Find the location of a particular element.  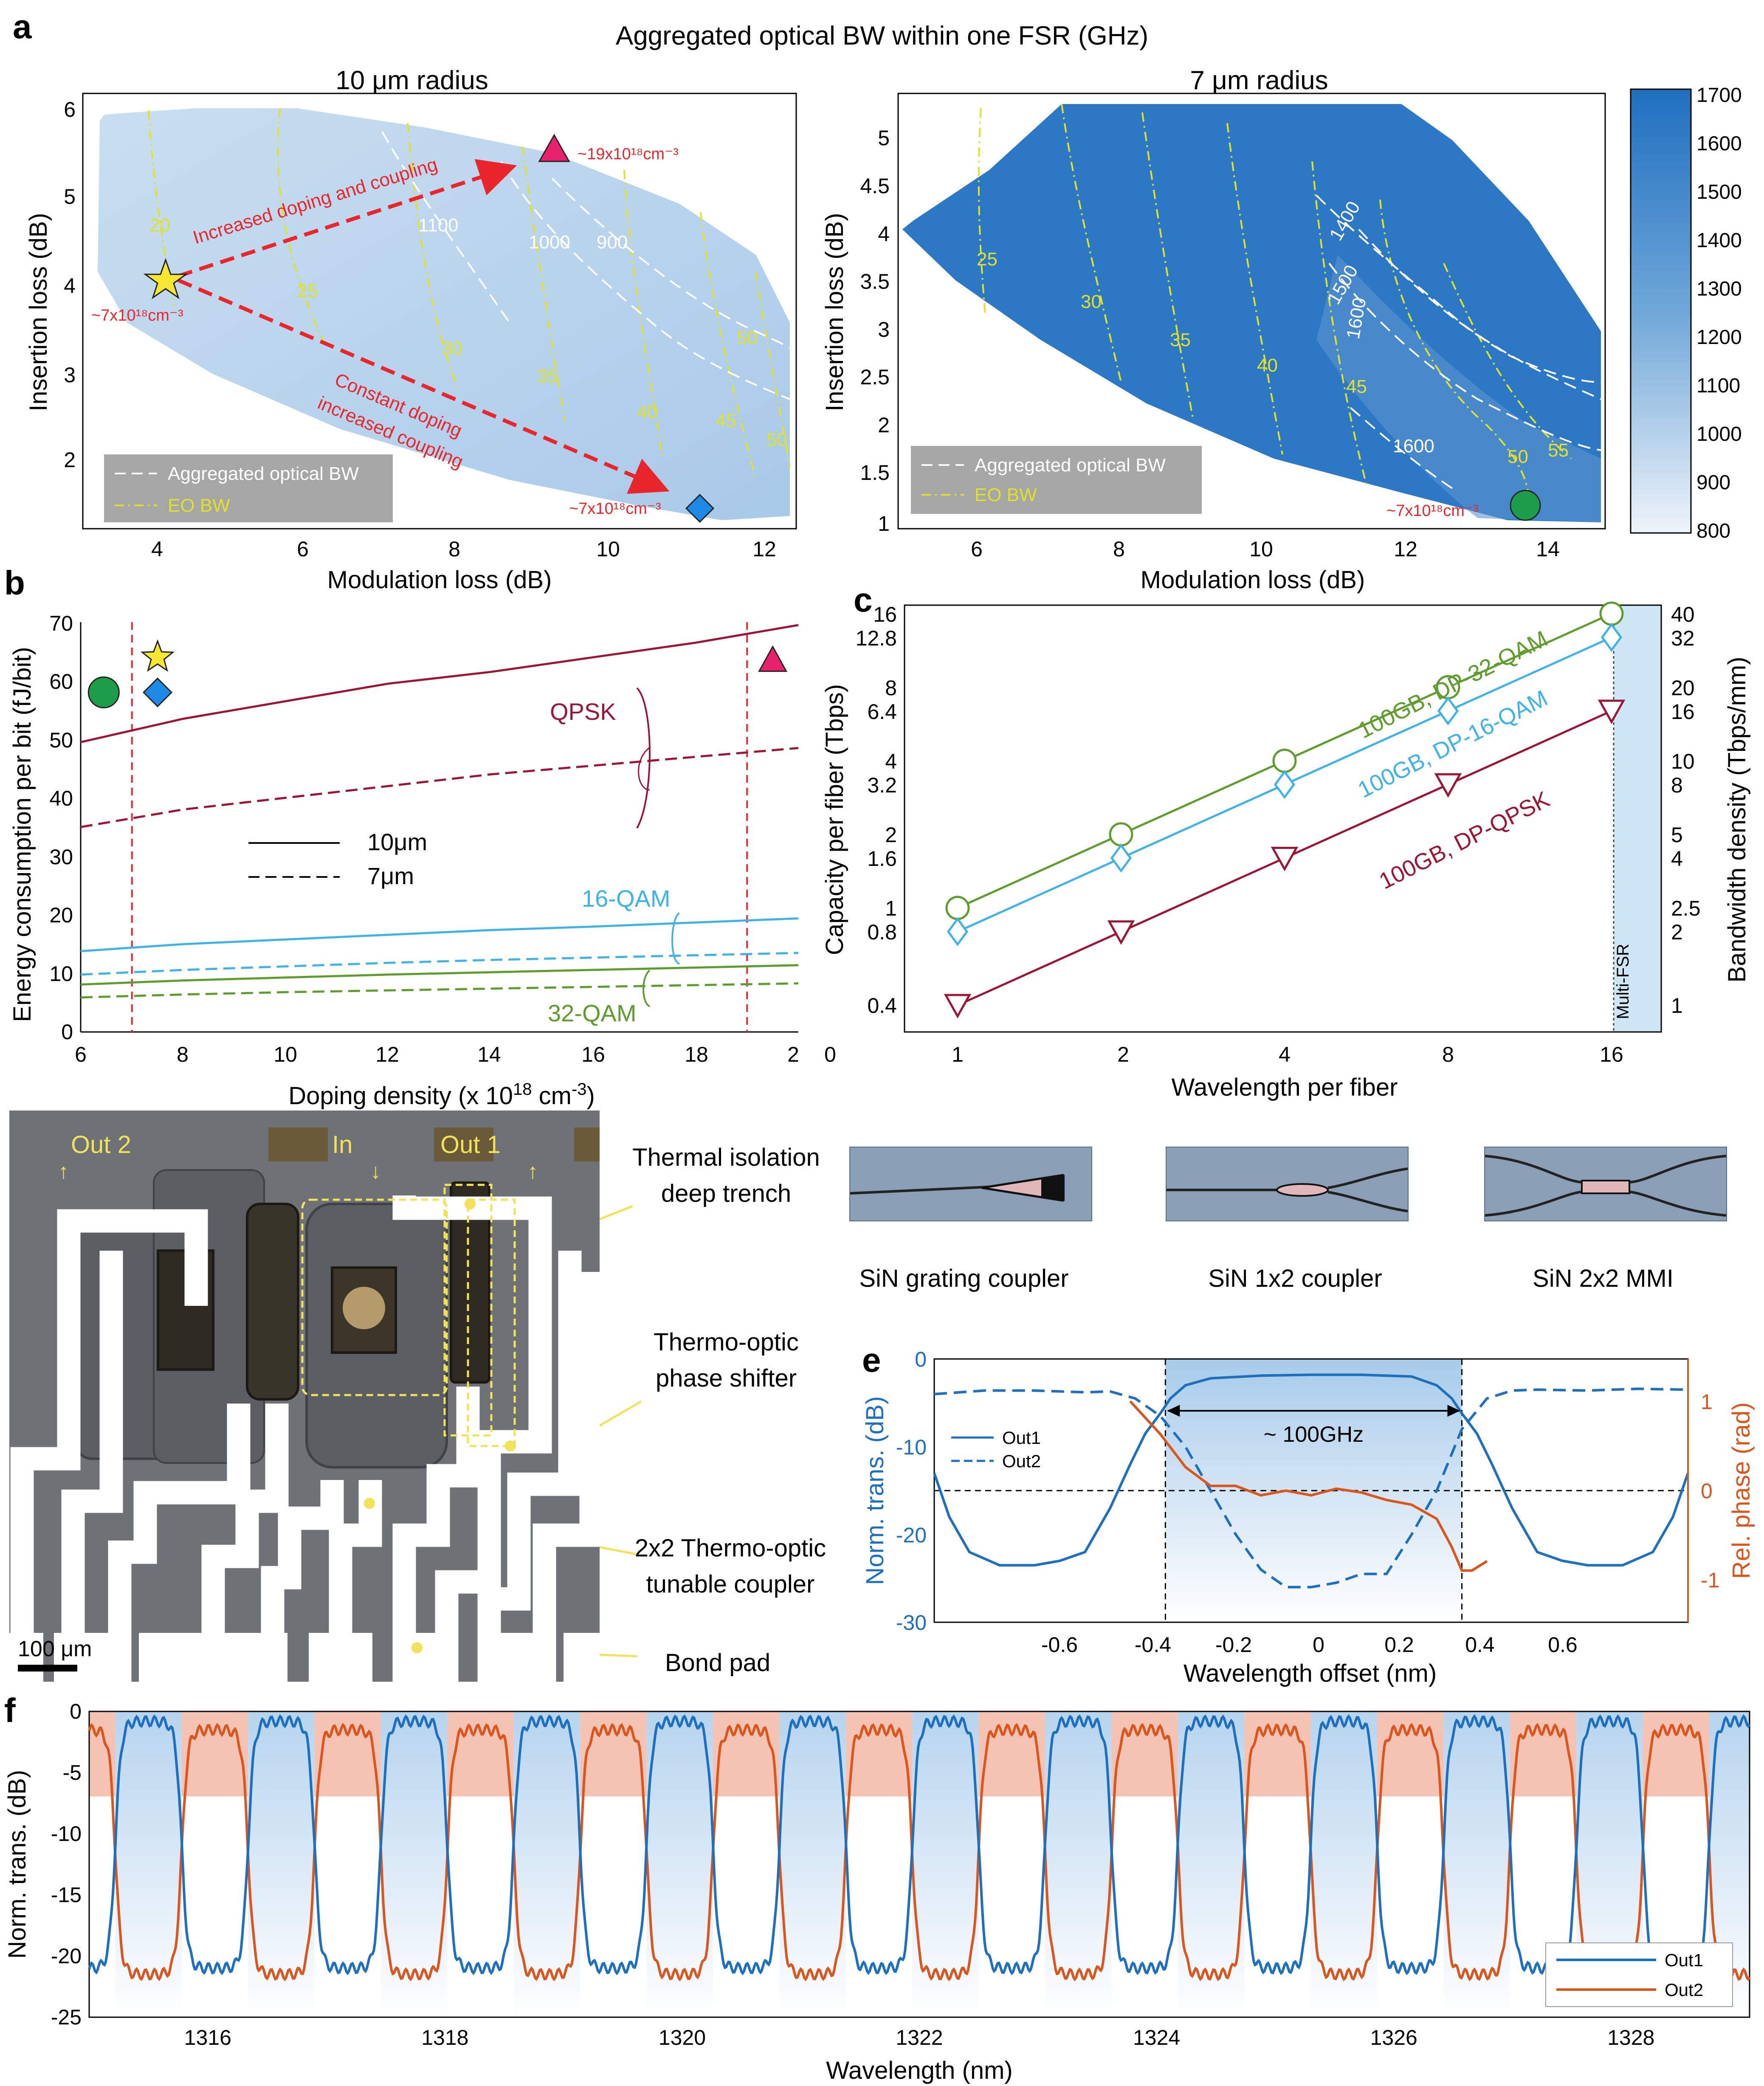

xtick-b-4: 14 is located at coordinates (489, 1054).